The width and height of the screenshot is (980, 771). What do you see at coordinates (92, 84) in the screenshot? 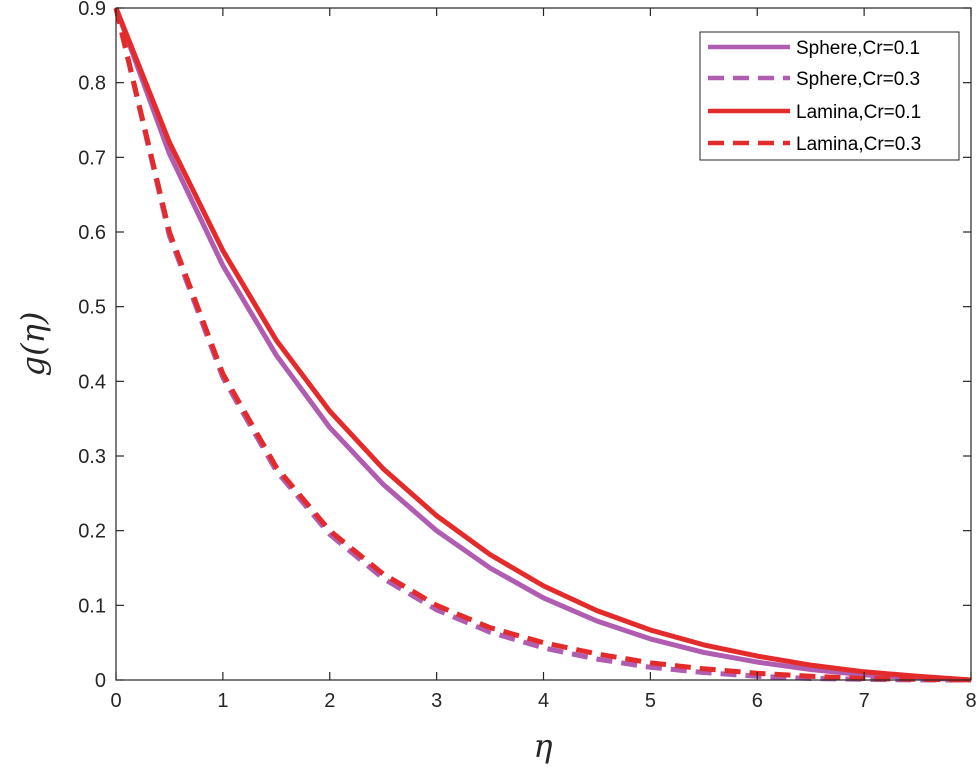
I see `y-tick-label: 0.8` at bounding box center [92, 84].